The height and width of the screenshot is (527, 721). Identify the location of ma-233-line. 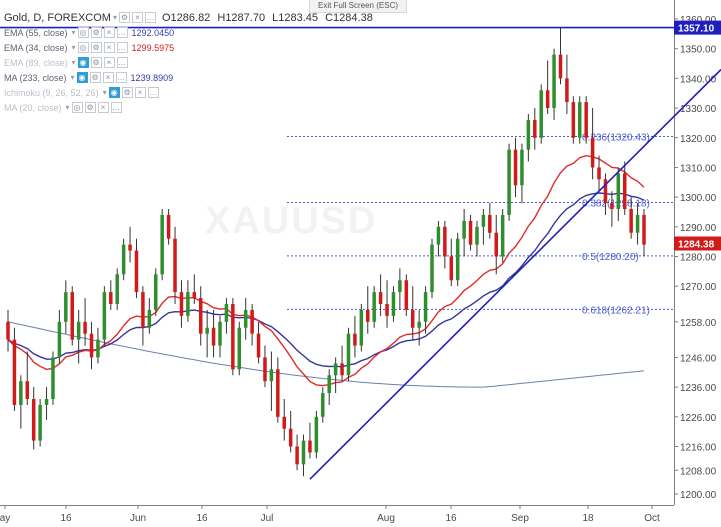
(326, 354).